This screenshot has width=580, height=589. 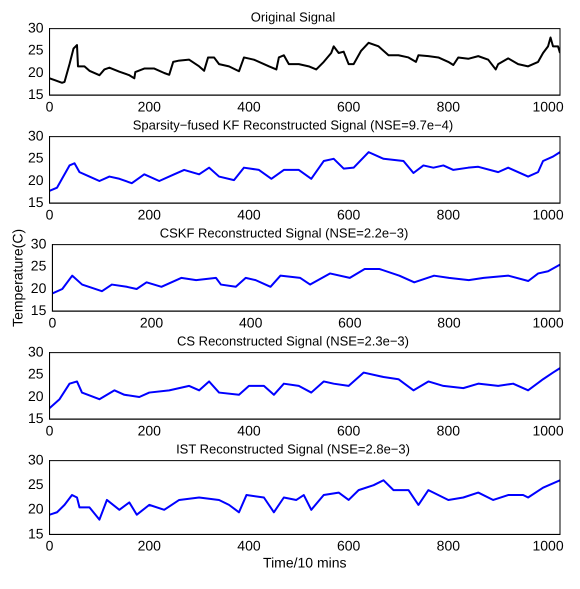 I want to click on chart-title: Original Signal, so click(x=293, y=16).